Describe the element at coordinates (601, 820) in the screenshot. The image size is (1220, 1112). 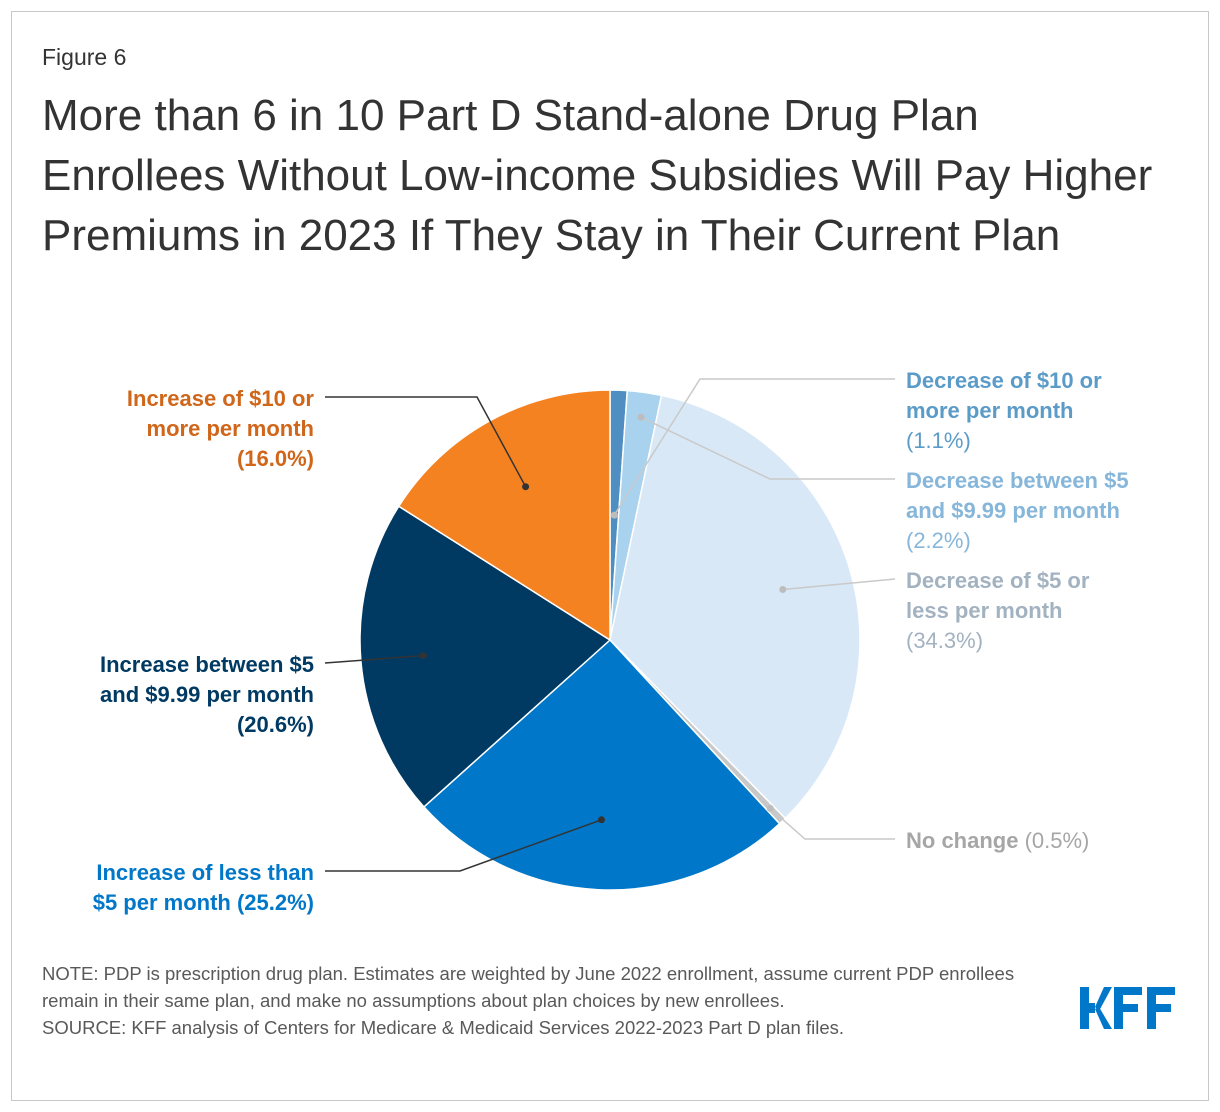
I see `leader-dot-increase-of-less-than-5-per-month` at that location.